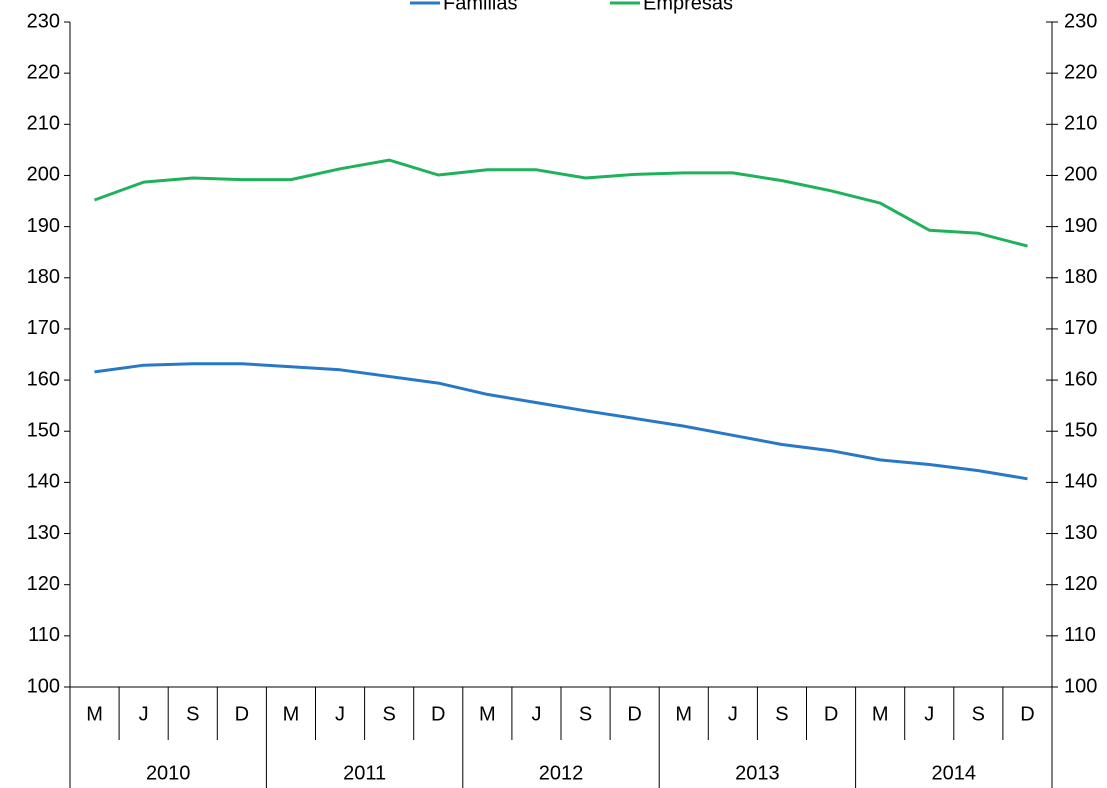  Describe the element at coordinates (1080, 379) in the screenshot. I see `y2-tick-label: 160` at that location.